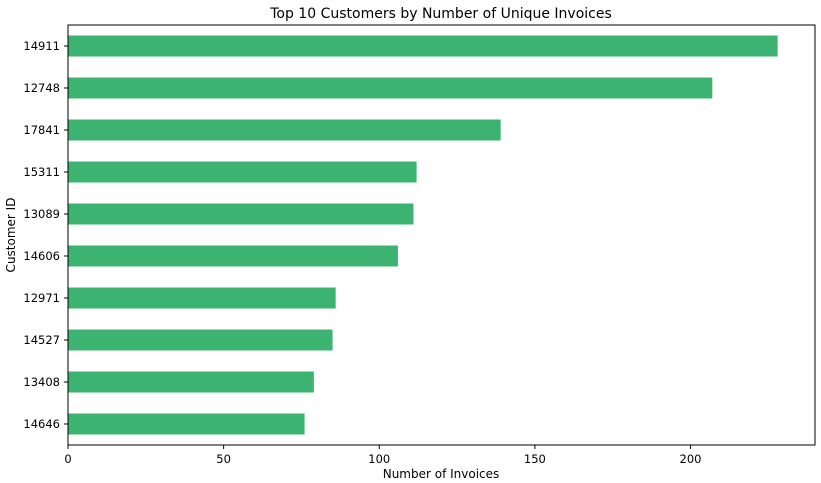 The image size is (821, 483). I want to click on x-axis-label: Number of Invoices, so click(441, 474).